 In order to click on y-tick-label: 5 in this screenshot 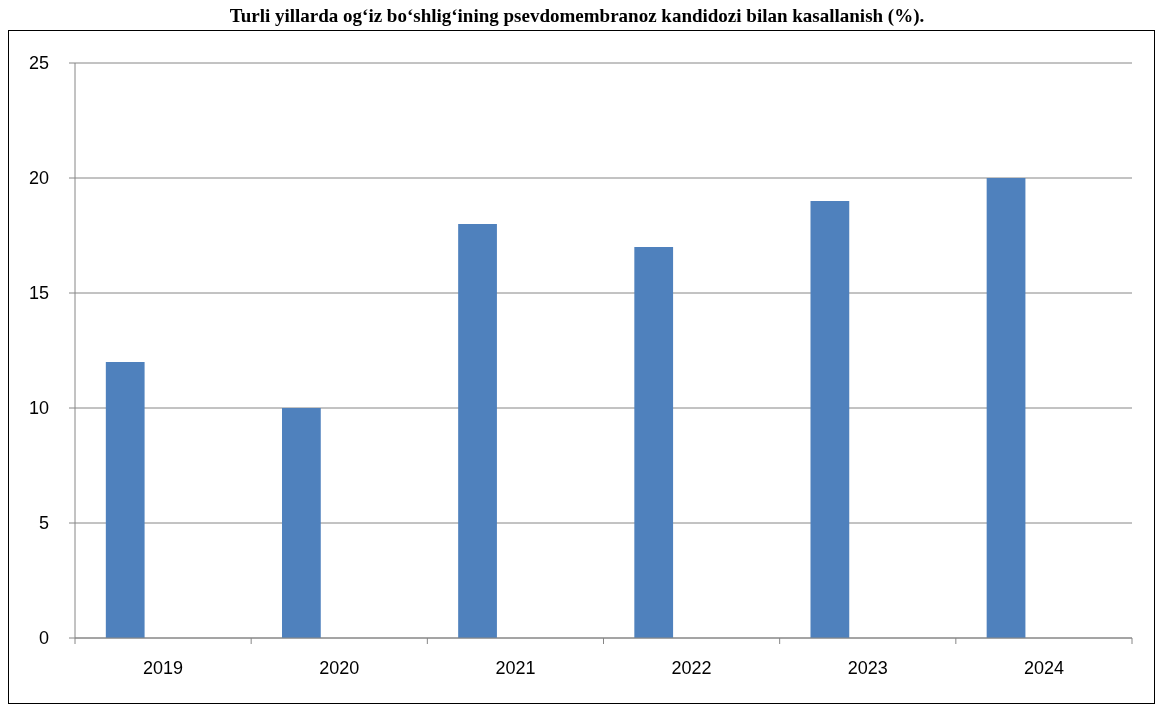, I will do `click(43, 523)`.